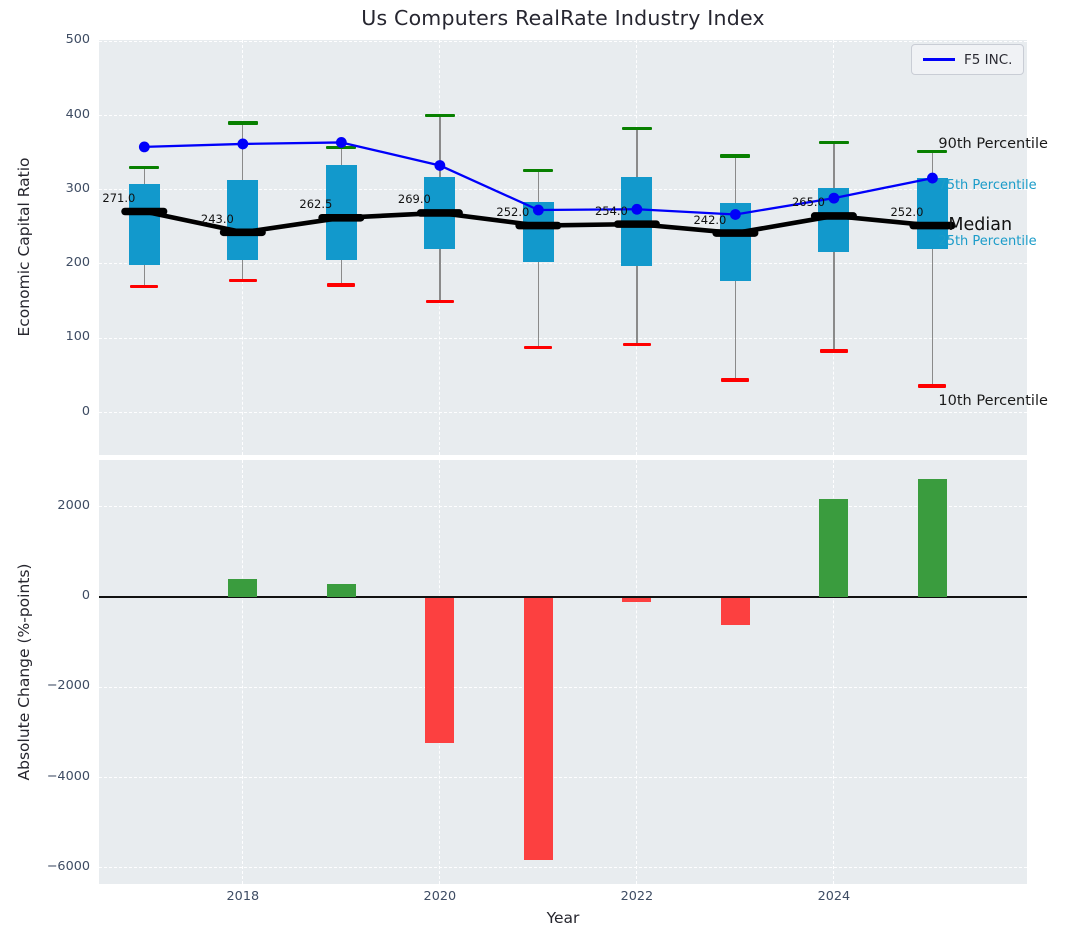  What do you see at coordinates (637, 896) in the screenshot?
I see `xtick-2022: 2022` at bounding box center [637, 896].